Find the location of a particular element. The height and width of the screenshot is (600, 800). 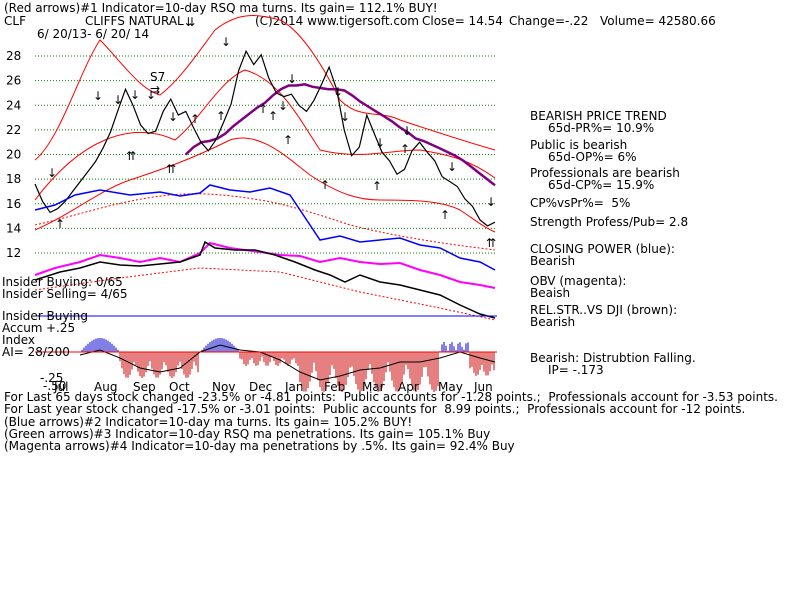

relative-strength-line is located at coordinates (265, 279).